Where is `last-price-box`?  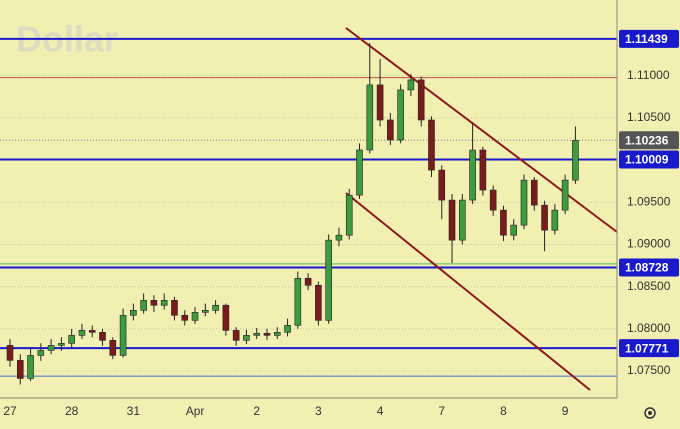 last-price-box is located at coordinates (649, 140).